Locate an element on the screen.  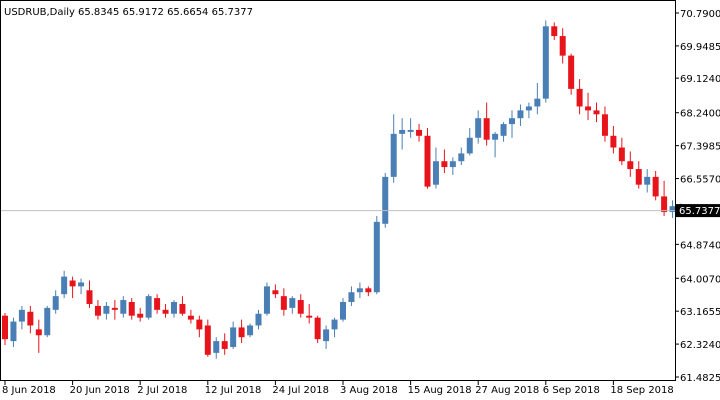
current-price-label: 65.7377 is located at coordinates (699, 211).